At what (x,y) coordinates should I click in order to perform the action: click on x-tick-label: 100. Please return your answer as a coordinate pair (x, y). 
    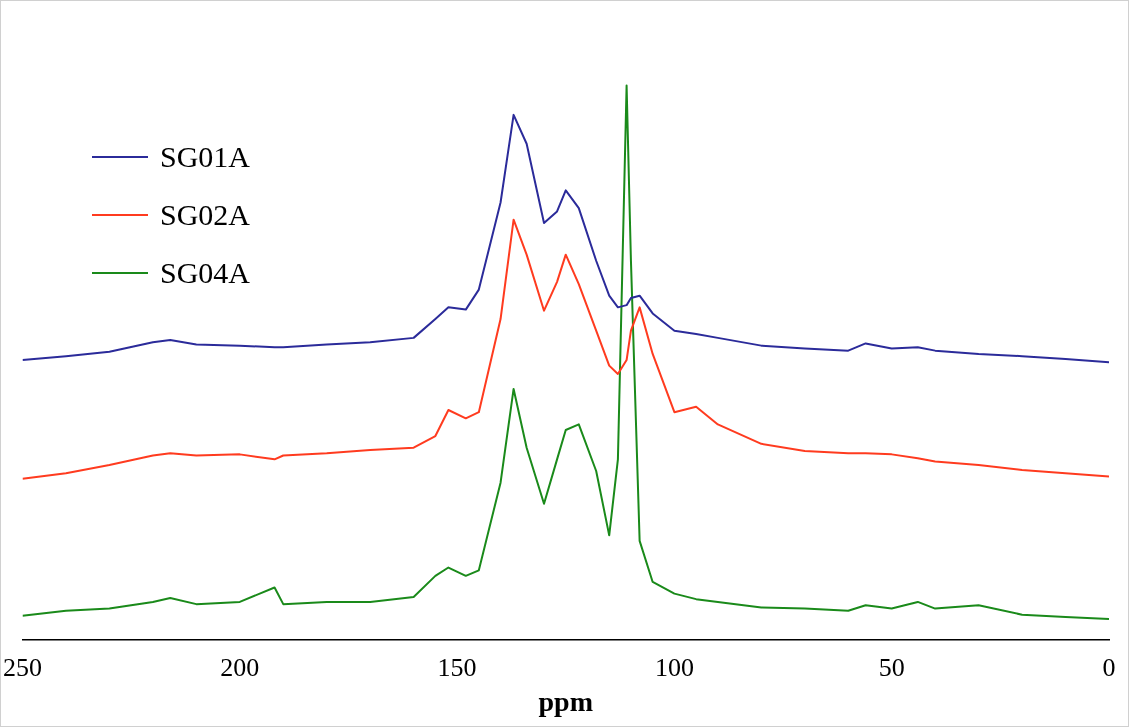
    Looking at the image, I should click on (674, 667).